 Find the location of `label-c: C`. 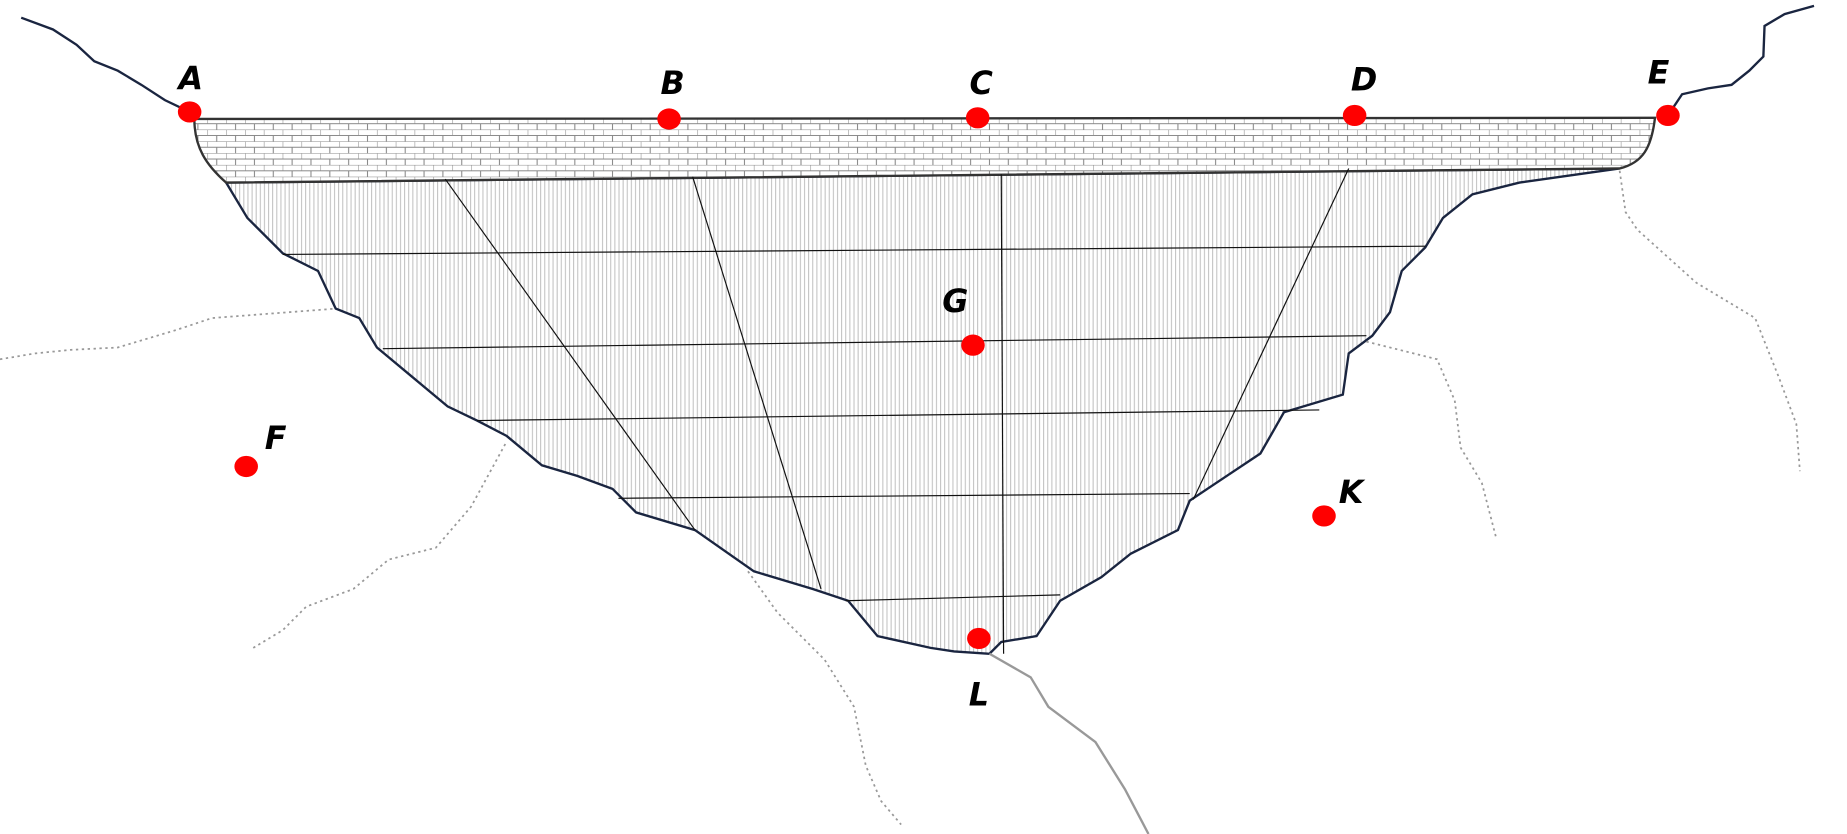

label-c: C is located at coordinates (982, 83).